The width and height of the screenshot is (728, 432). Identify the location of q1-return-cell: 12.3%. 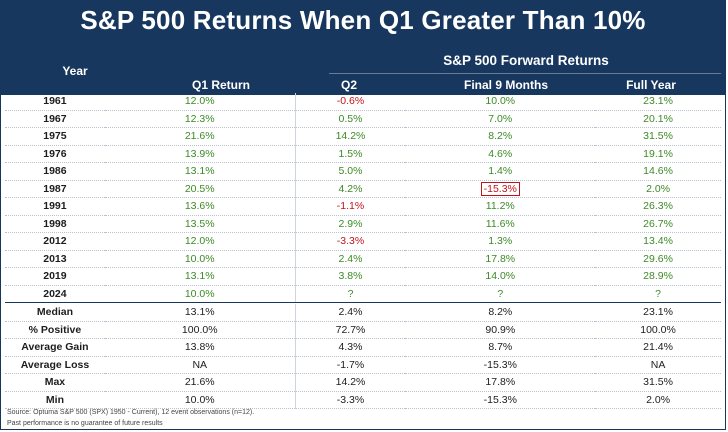
(199, 118).